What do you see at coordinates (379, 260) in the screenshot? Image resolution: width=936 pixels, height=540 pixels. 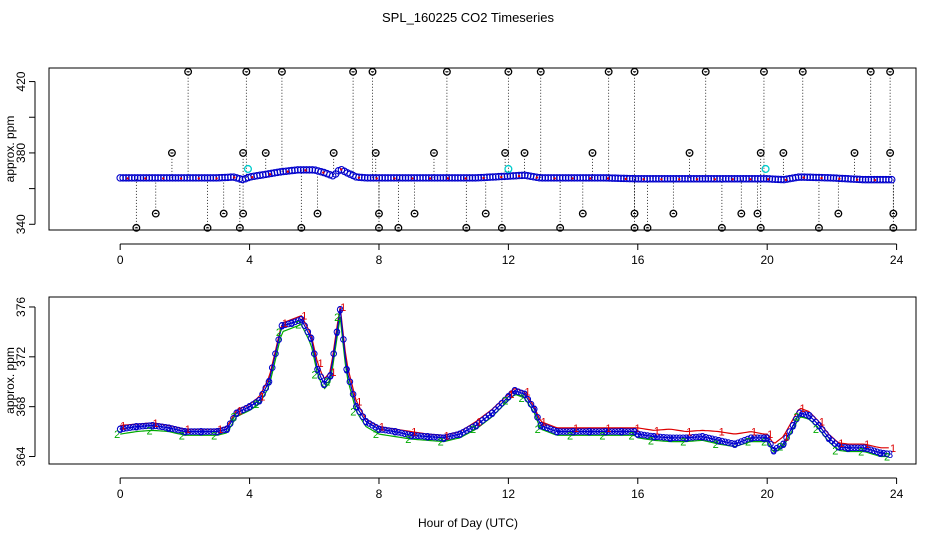 I see `top-x-tick-label: 8` at bounding box center [379, 260].